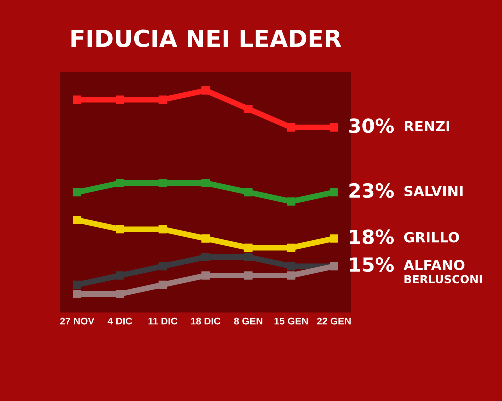  I want to click on x-tick-label: 27 NOV, so click(77, 321).